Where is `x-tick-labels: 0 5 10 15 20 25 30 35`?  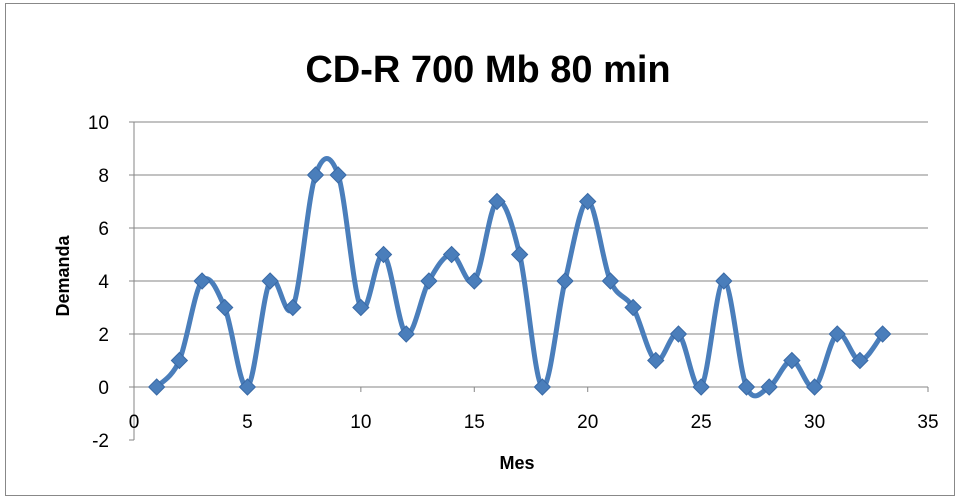 x-tick-labels: 0 5 10 15 20 25 30 35 is located at coordinates (534, 422).